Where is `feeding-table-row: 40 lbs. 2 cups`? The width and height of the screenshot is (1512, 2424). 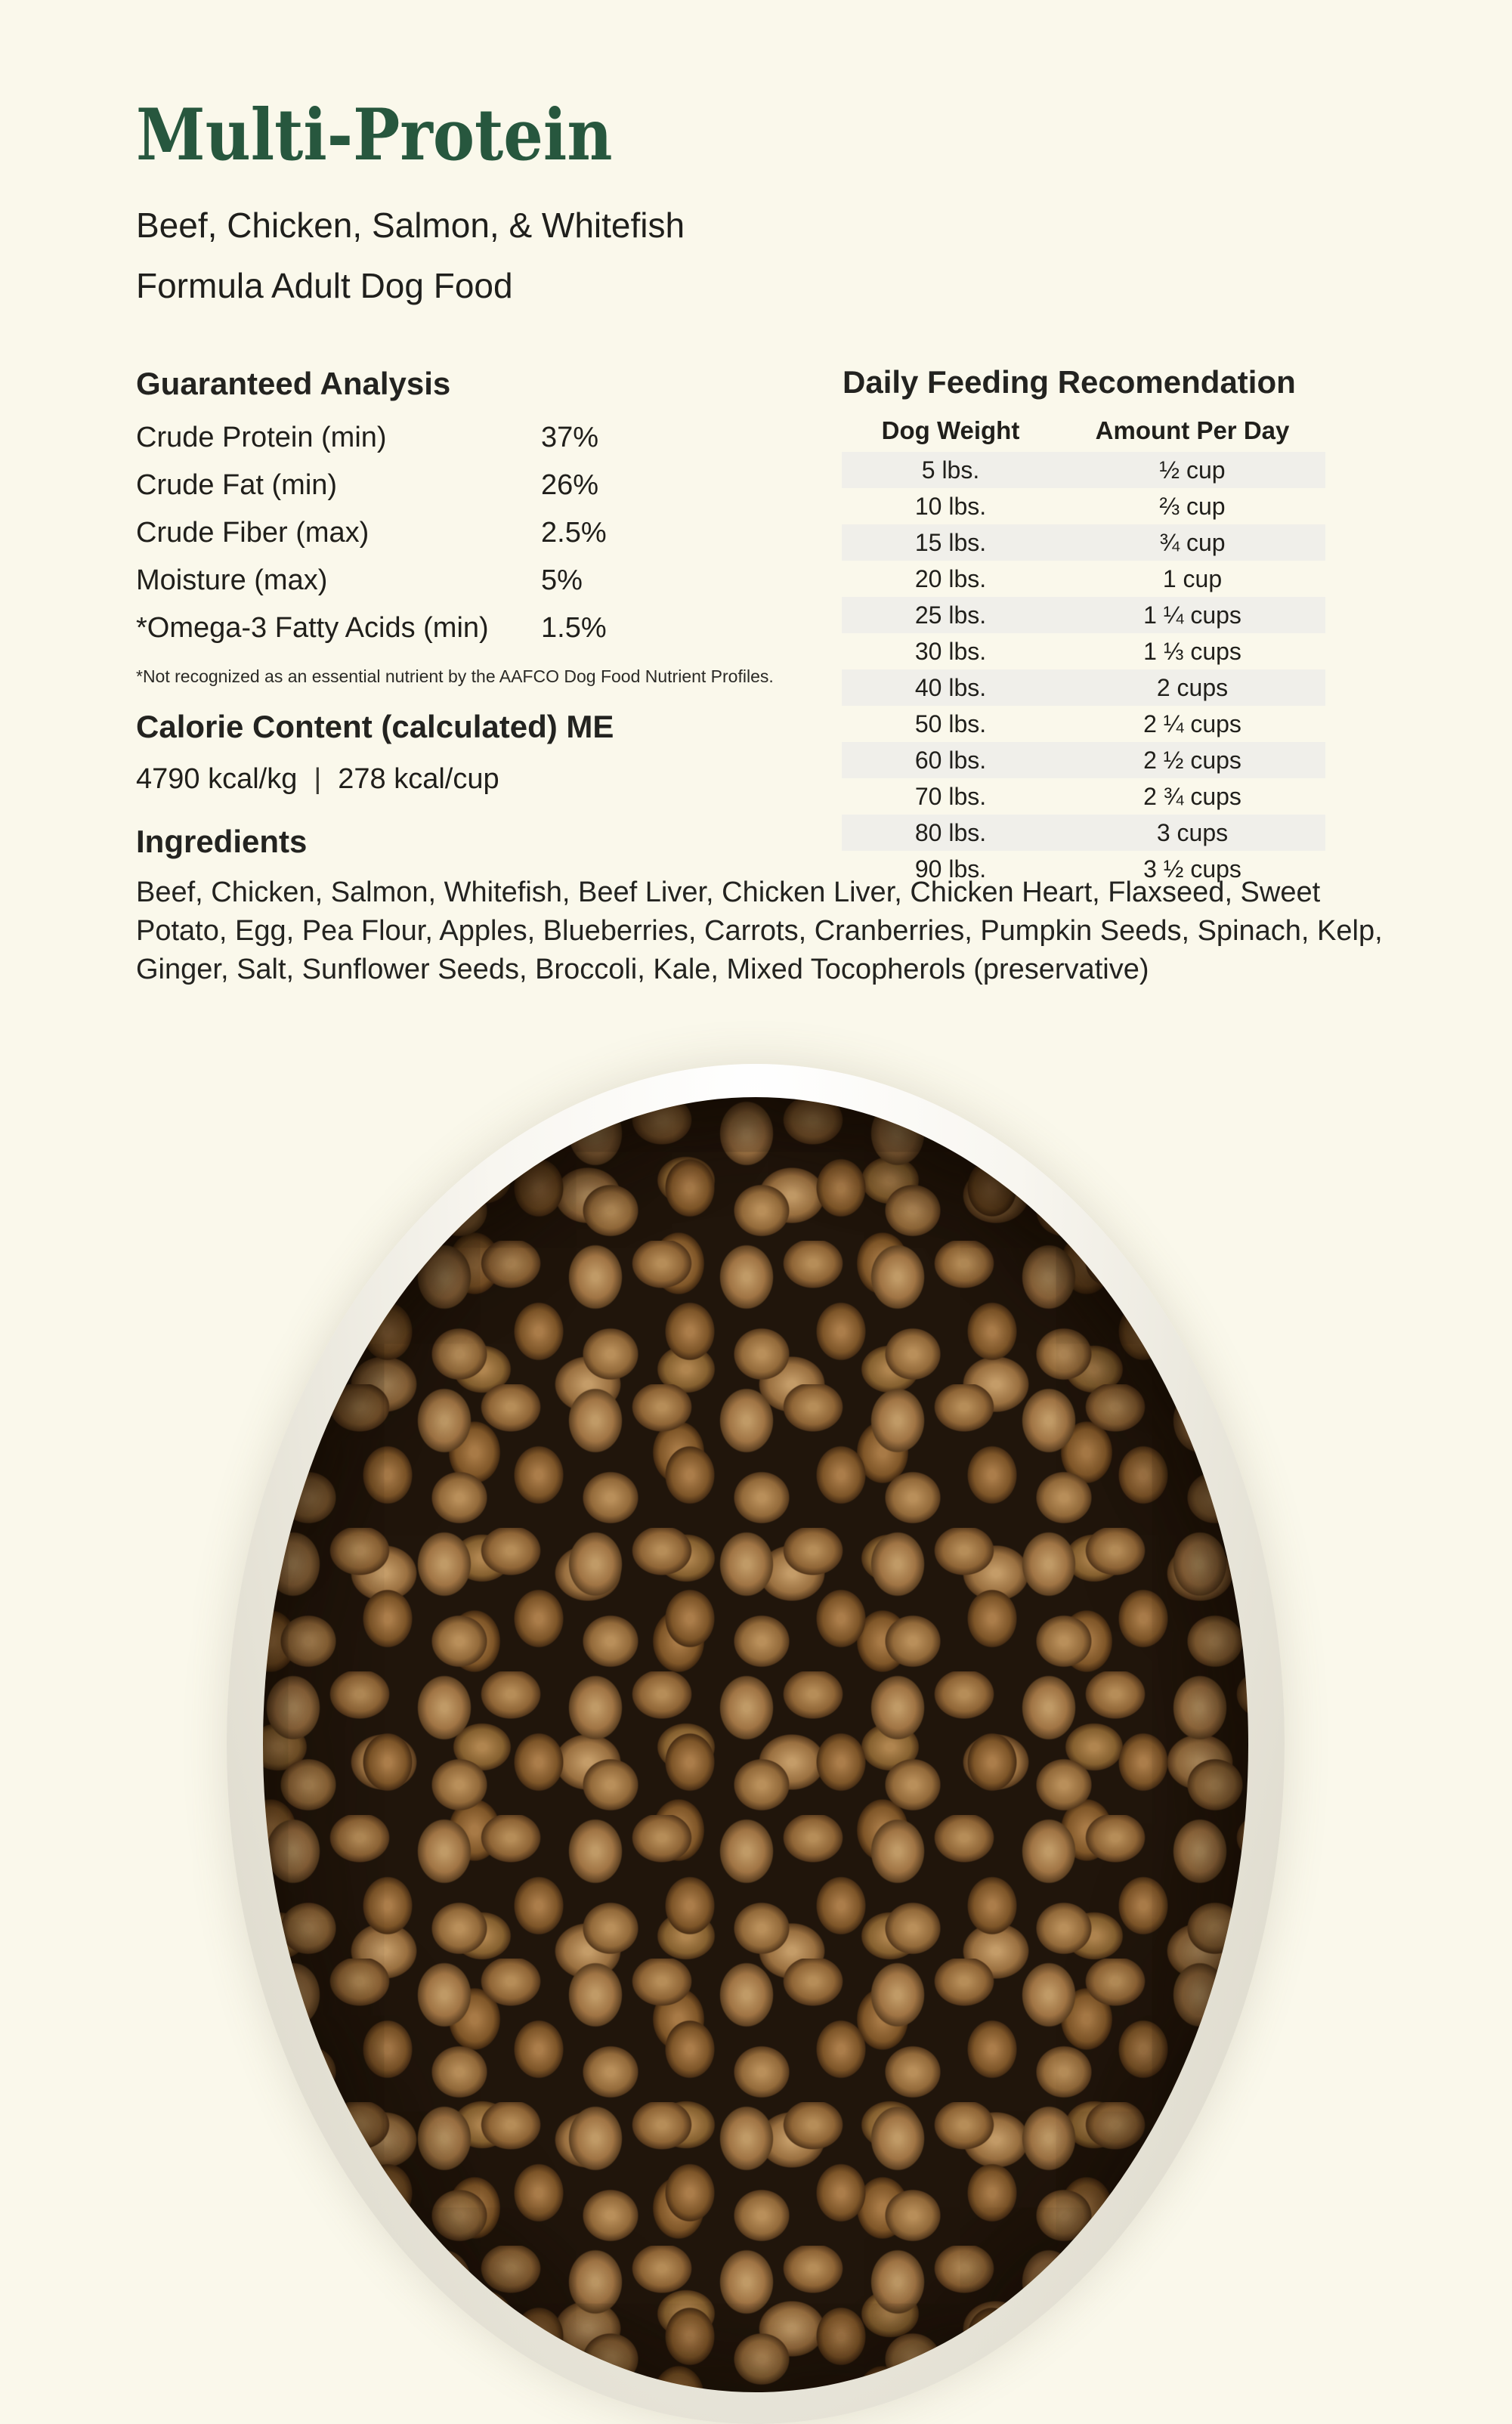
feeding-table-row: 40 lbs. 2 cups is located at coordinates (1083, 687).